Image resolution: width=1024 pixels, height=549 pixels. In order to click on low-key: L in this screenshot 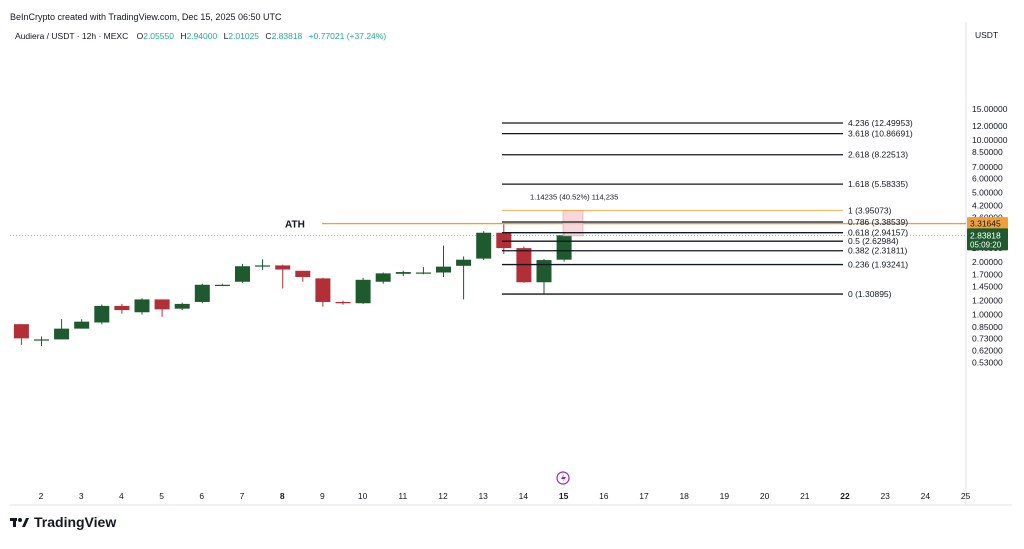, I will do `click(226, 36)`.